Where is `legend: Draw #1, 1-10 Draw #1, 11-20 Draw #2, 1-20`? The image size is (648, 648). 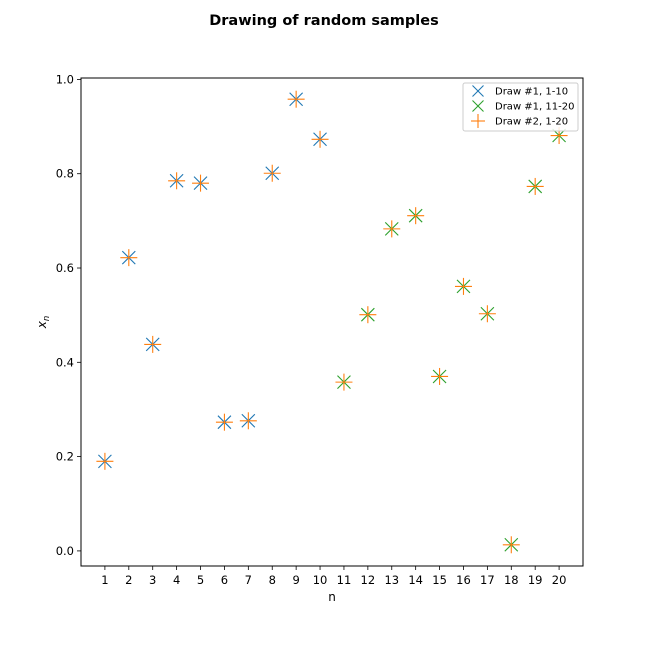 legend: Draw #1, 1-10 Draw #1, 11-20 Draw #2, 1-20 is located at coordinates (520, 107).